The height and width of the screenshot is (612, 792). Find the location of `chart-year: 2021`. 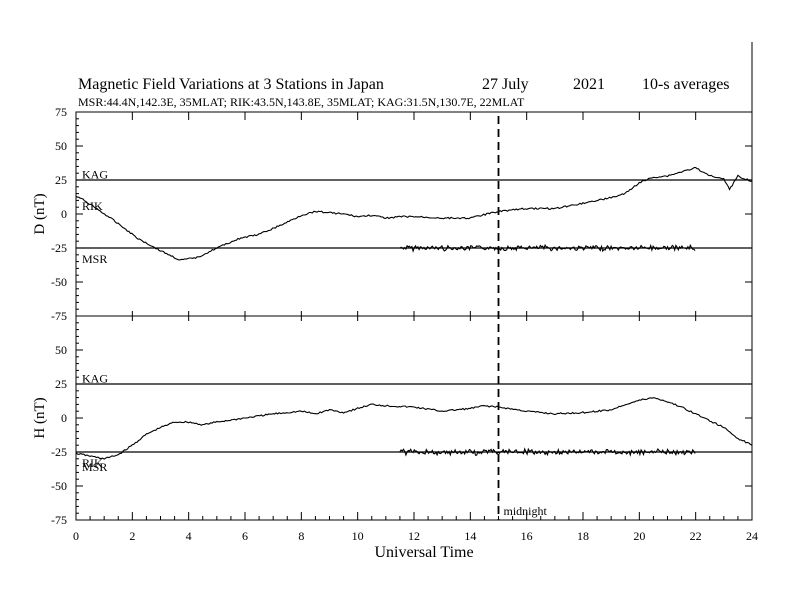

chart-year: 2021 is located at coordinates (589, 84).